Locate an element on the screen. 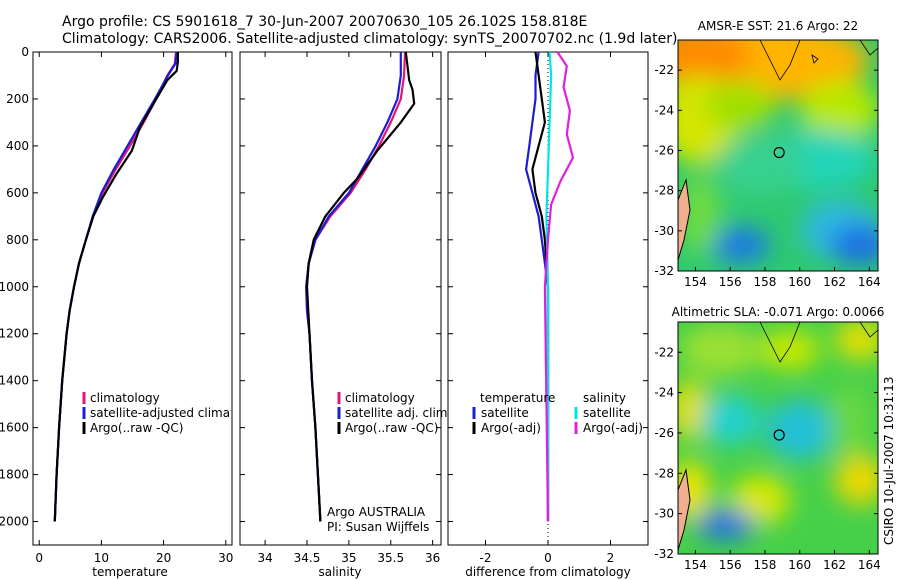 The height and width of the screenshot is (580, 900). series-line-salinity-argo-adj- is located at coordinates (559, 286).